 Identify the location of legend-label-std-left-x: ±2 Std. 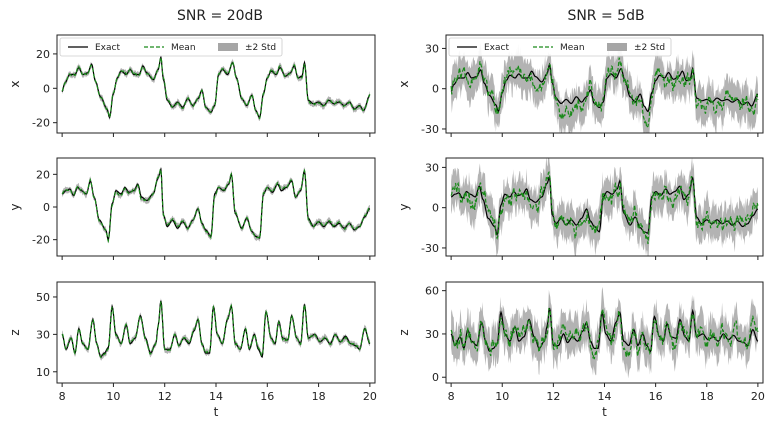
(260, 48).